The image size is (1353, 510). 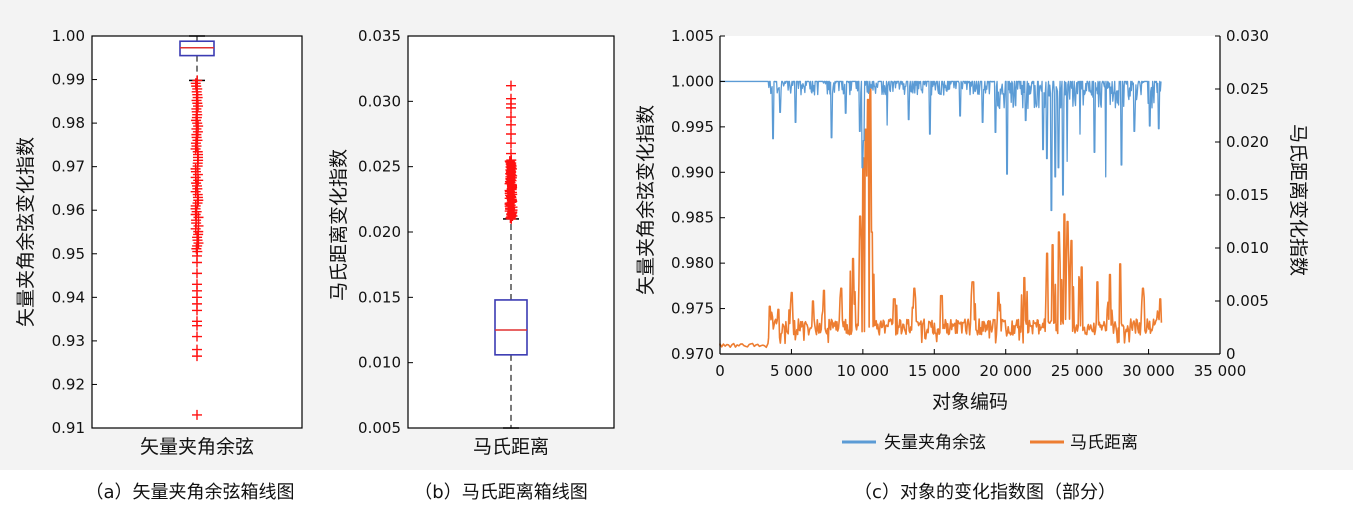 I want to click on y-tick-label: 0.020, so click(x=379, y=232).